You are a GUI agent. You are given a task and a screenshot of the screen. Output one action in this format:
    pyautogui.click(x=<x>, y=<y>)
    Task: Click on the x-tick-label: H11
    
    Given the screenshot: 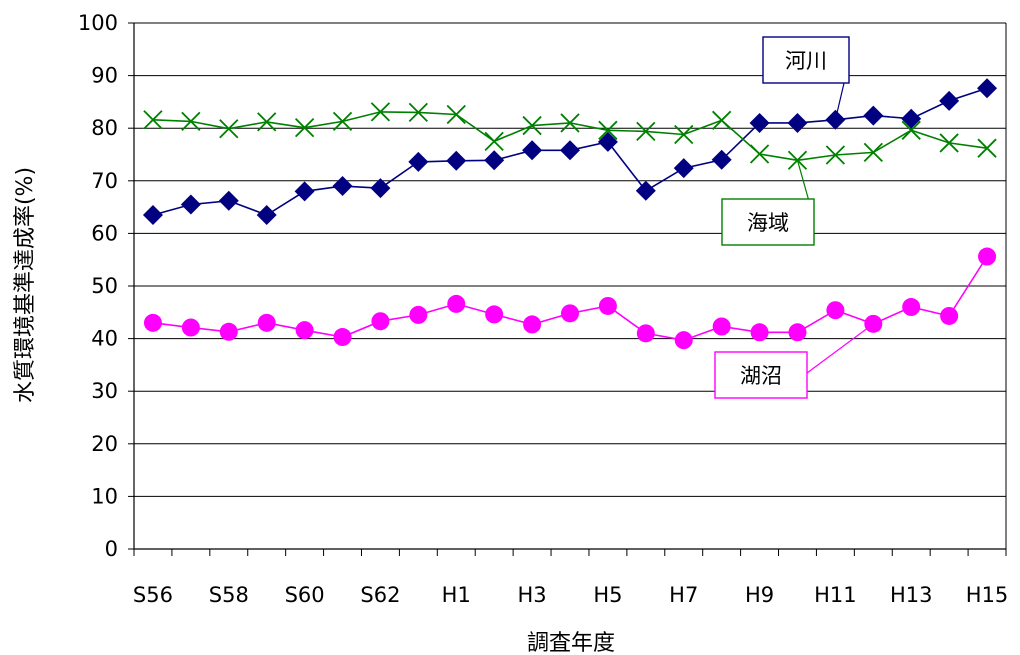 What is the action you would take?
    pyautogui.click(x=835, y=595)
    